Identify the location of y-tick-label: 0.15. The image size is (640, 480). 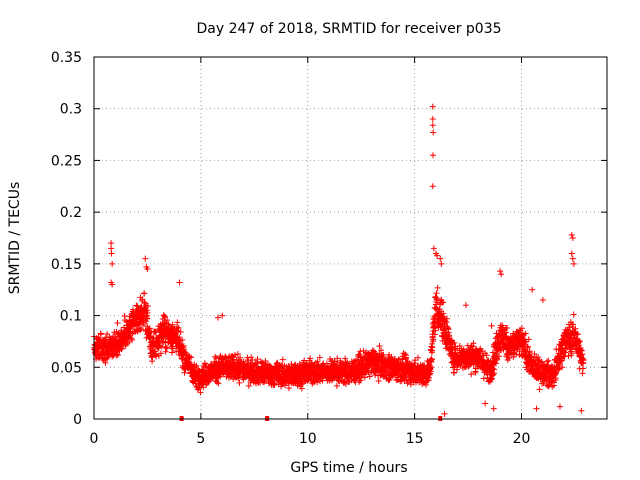
(66, 265).